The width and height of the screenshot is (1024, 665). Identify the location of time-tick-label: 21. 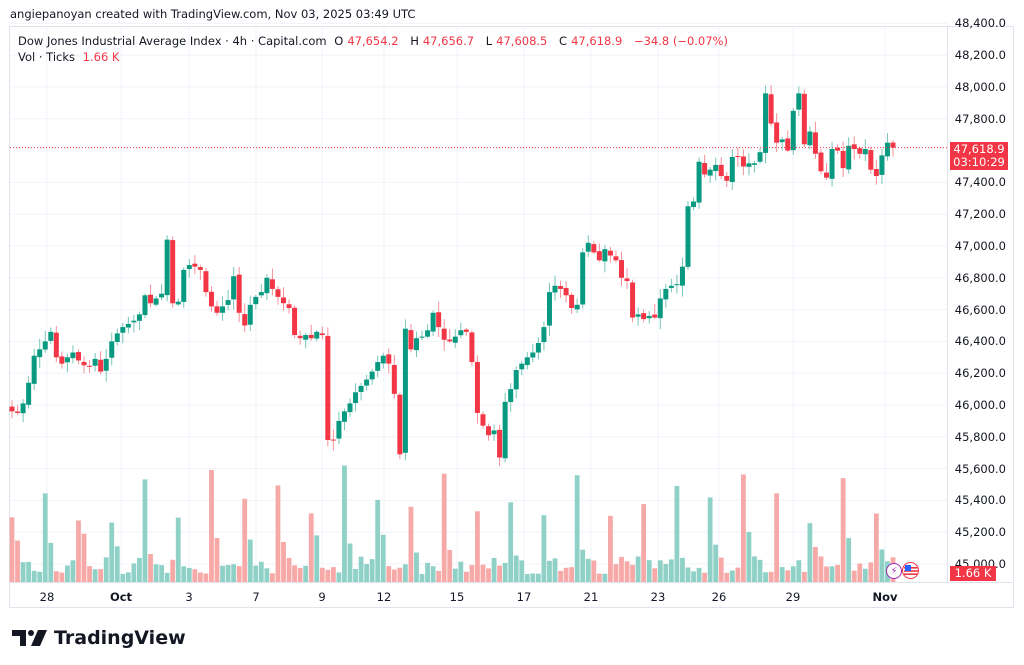
(591, 597).